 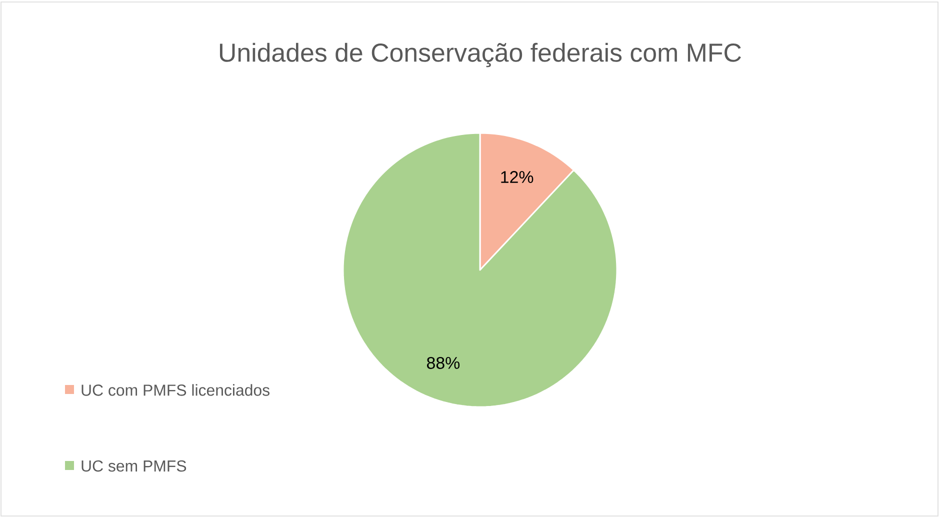 I want to click on data-label: 12%, so click(x=517, y=177).